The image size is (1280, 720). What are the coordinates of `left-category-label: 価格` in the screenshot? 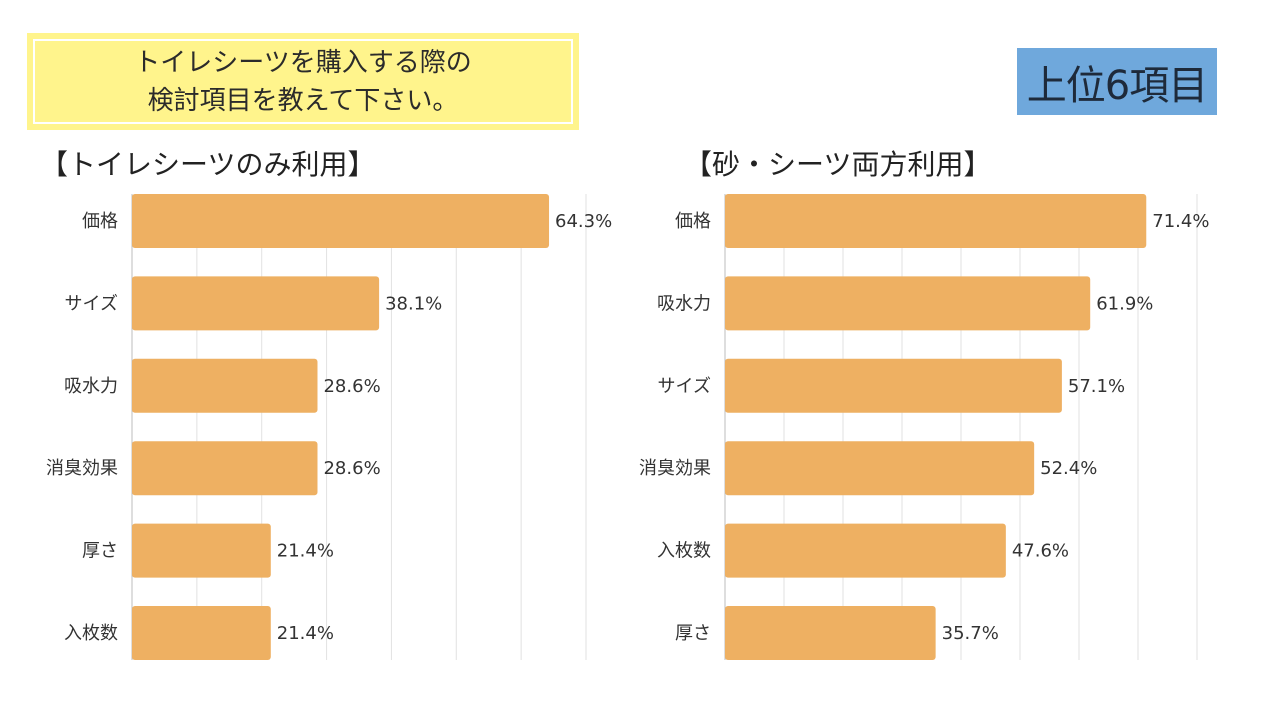 It's located at (100, 221).